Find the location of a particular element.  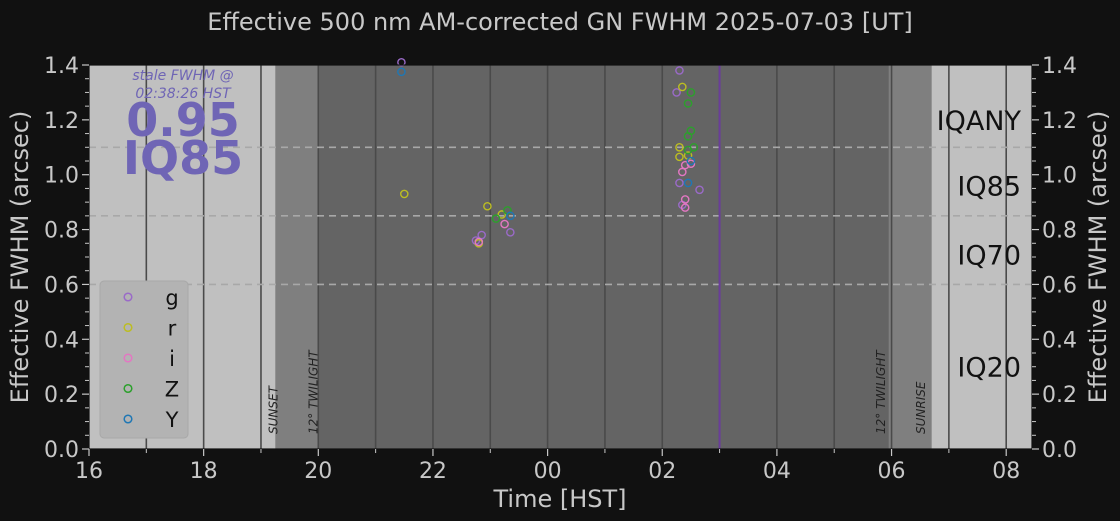

x-tick-label: 00 is located at coordinates (548, 471).